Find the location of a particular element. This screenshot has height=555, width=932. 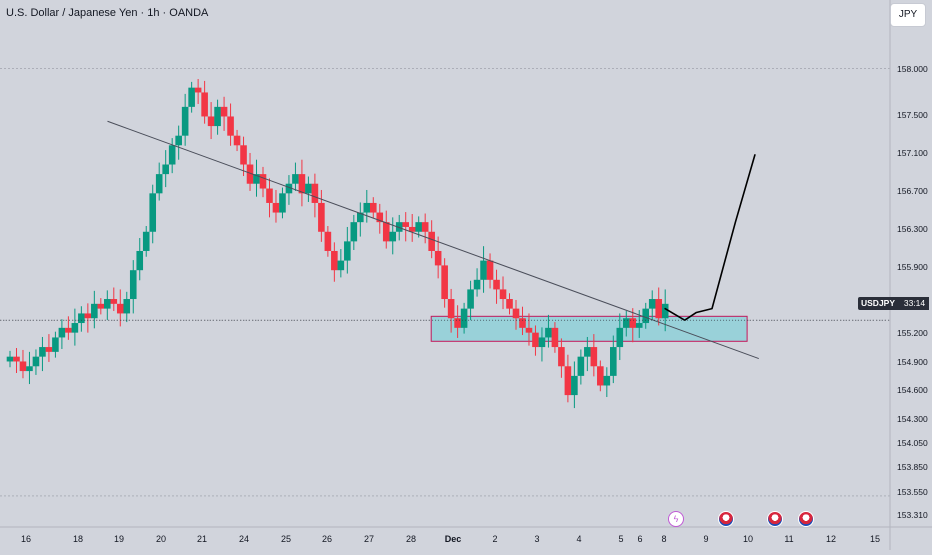

x-tick-label: 25 is located at coordinates (286, 539).